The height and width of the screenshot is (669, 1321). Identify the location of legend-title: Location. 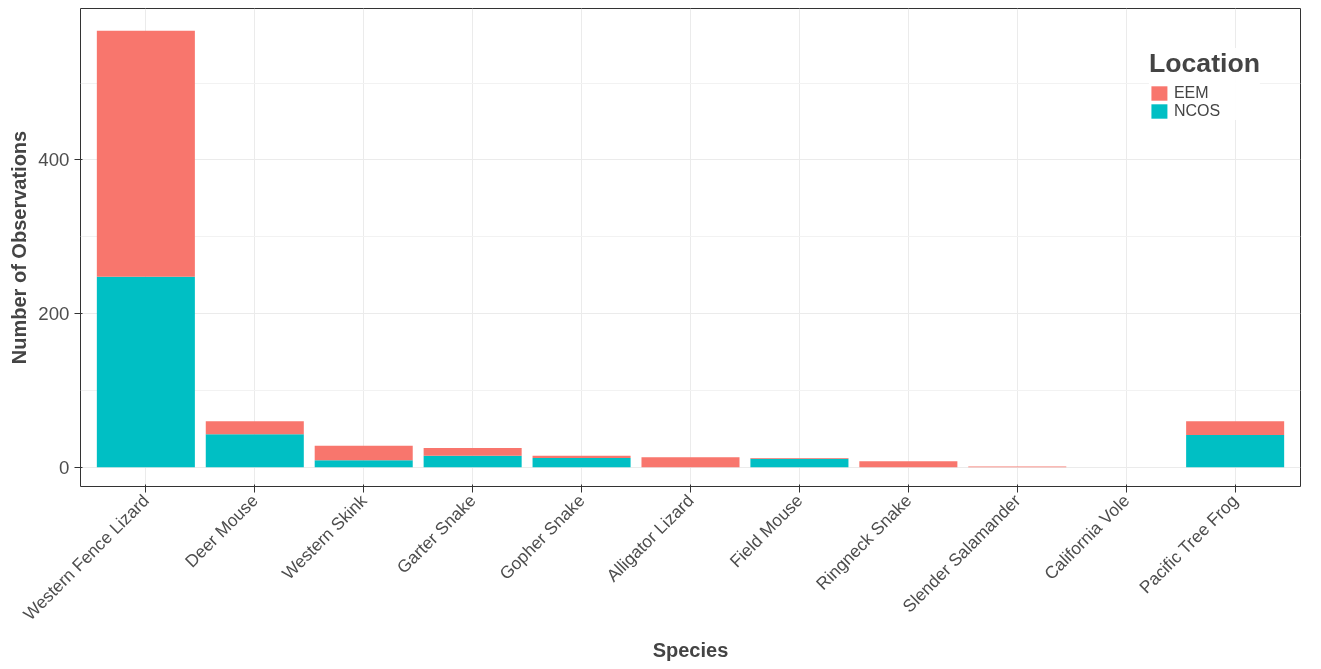
(1204, 63).